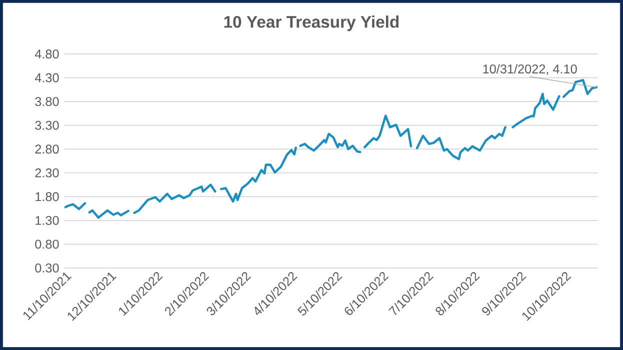  What do you see at coordinates (47, 173) in the screenshot?
I see `y-tick-label: 2.30` at bounding box center [47, 173].